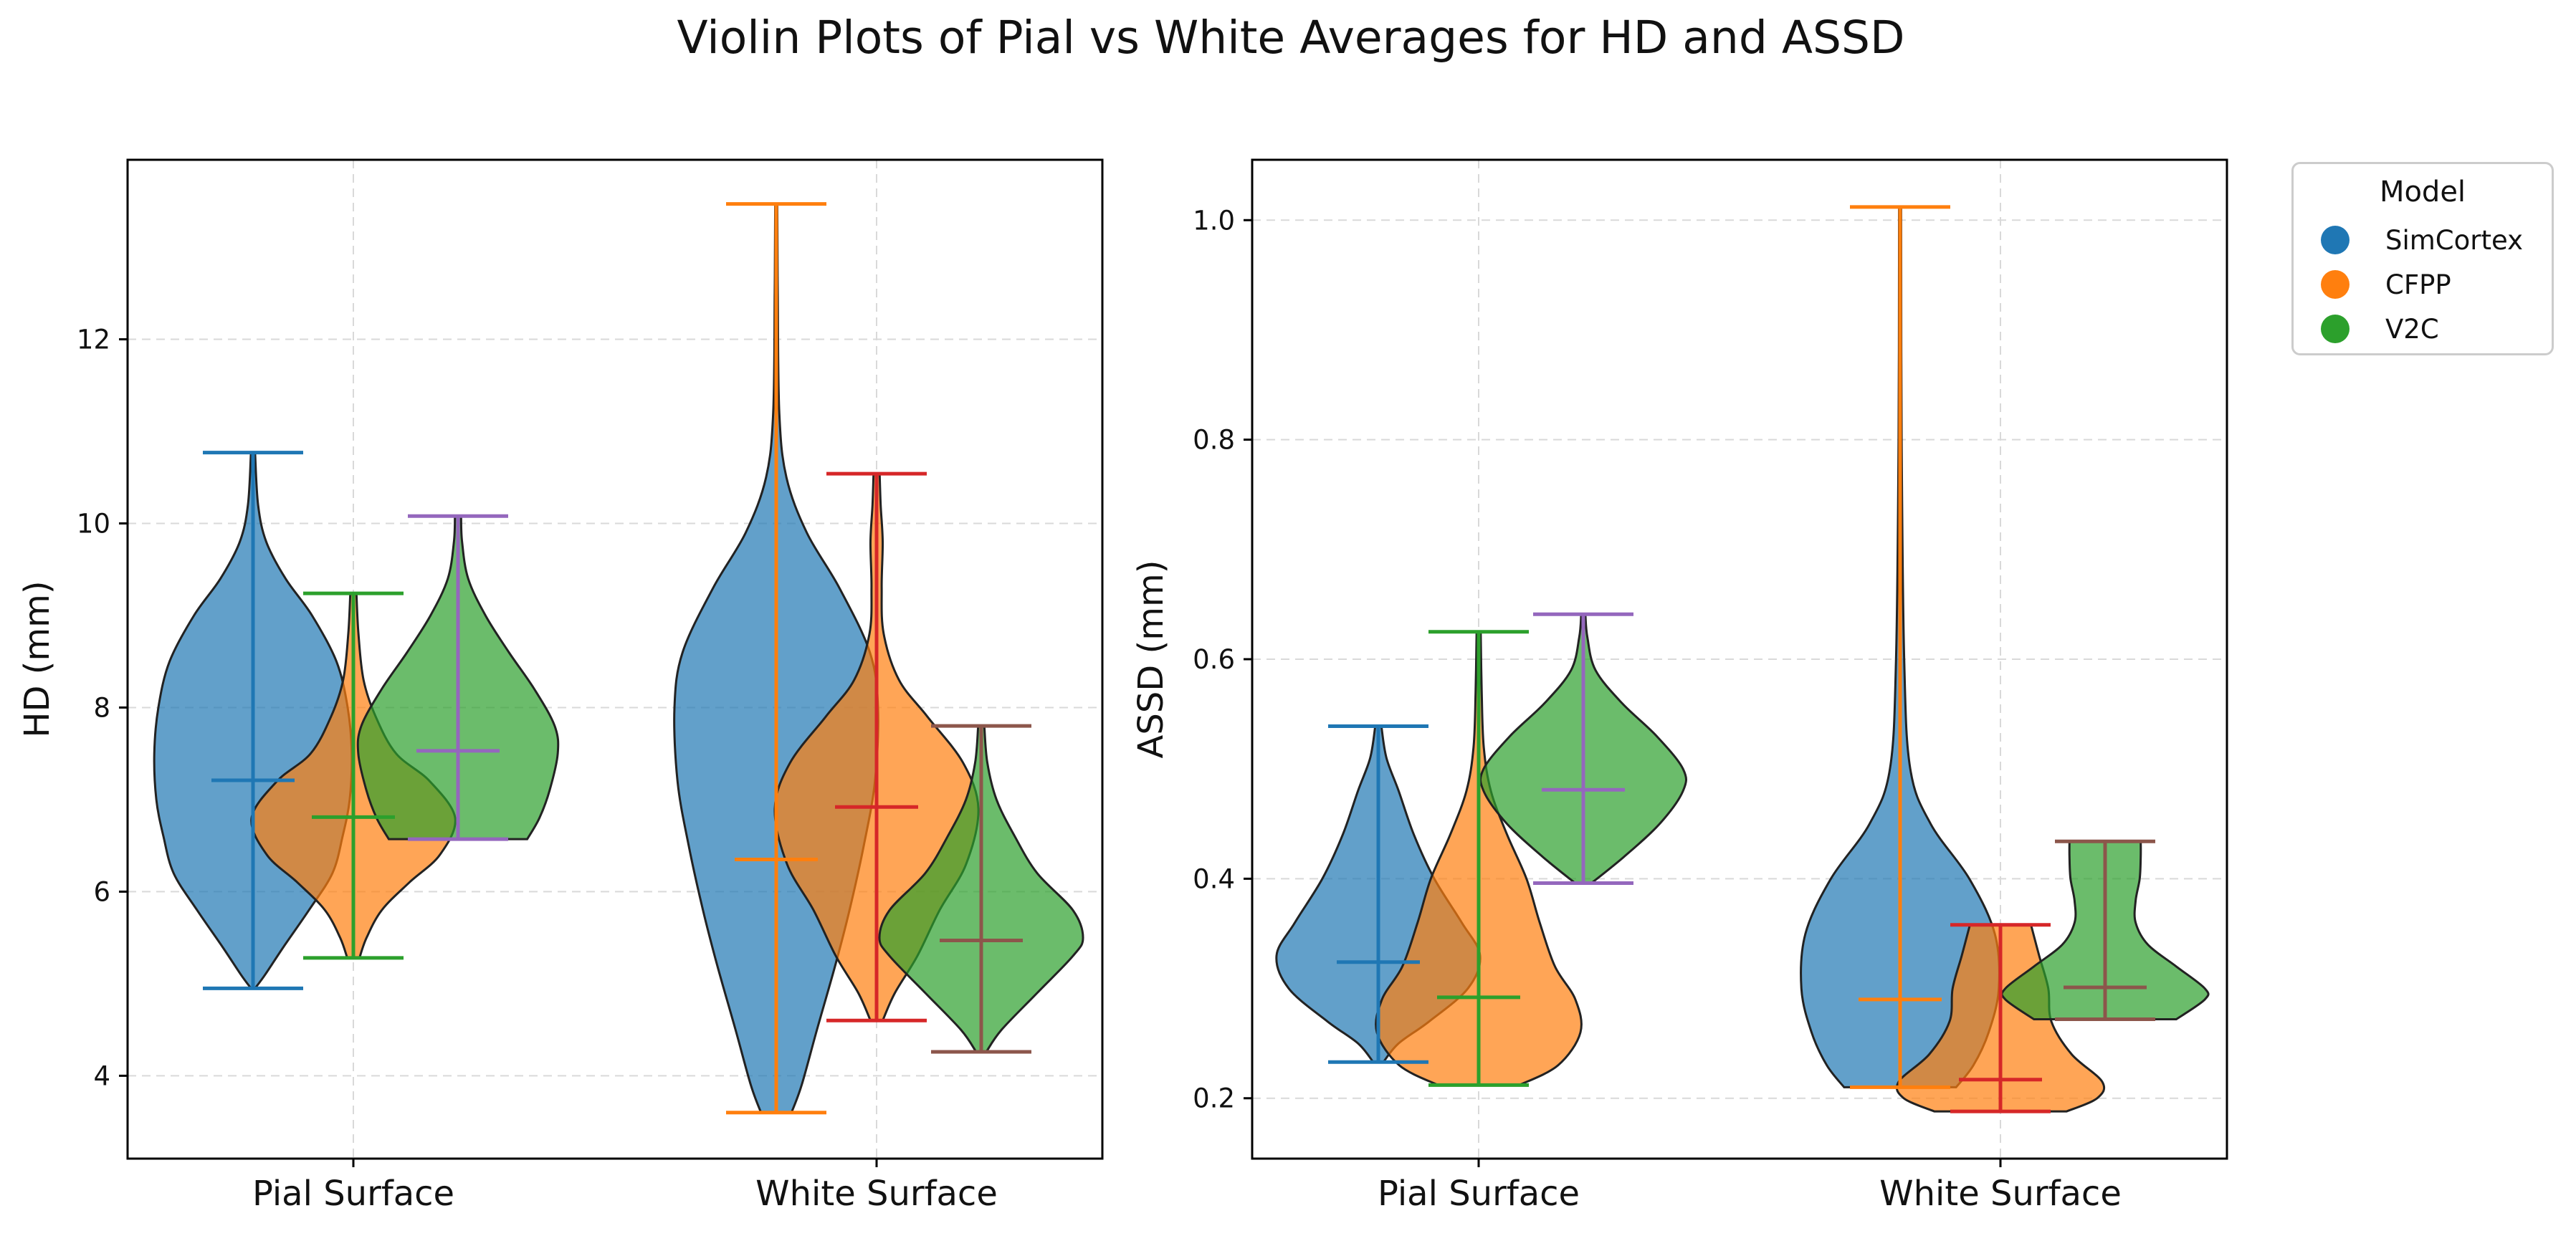 The image size is (2576, 1236). What do you see at coordinates (353, 1194) in the screenshot?
I see `hd-x-tick-label-pial-surface: Pial Surface` at bounding box center [353, 1194].